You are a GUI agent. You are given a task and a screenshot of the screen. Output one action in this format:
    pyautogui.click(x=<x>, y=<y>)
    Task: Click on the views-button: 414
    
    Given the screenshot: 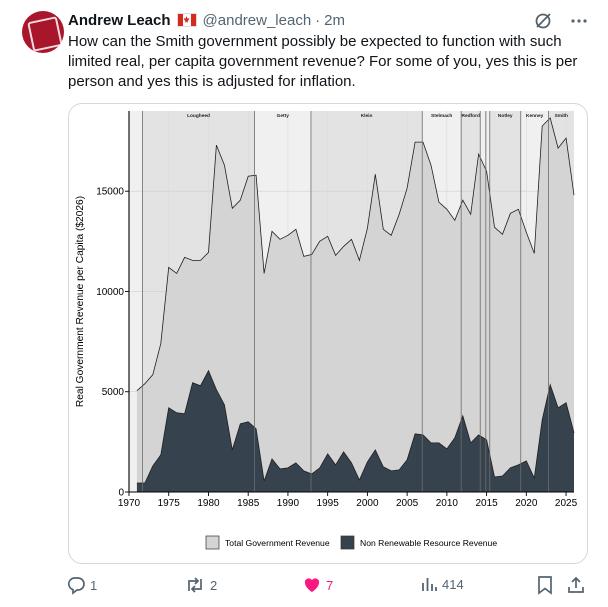 What is the action you would take?
    pyautogui.click(x=442, y=584)
    